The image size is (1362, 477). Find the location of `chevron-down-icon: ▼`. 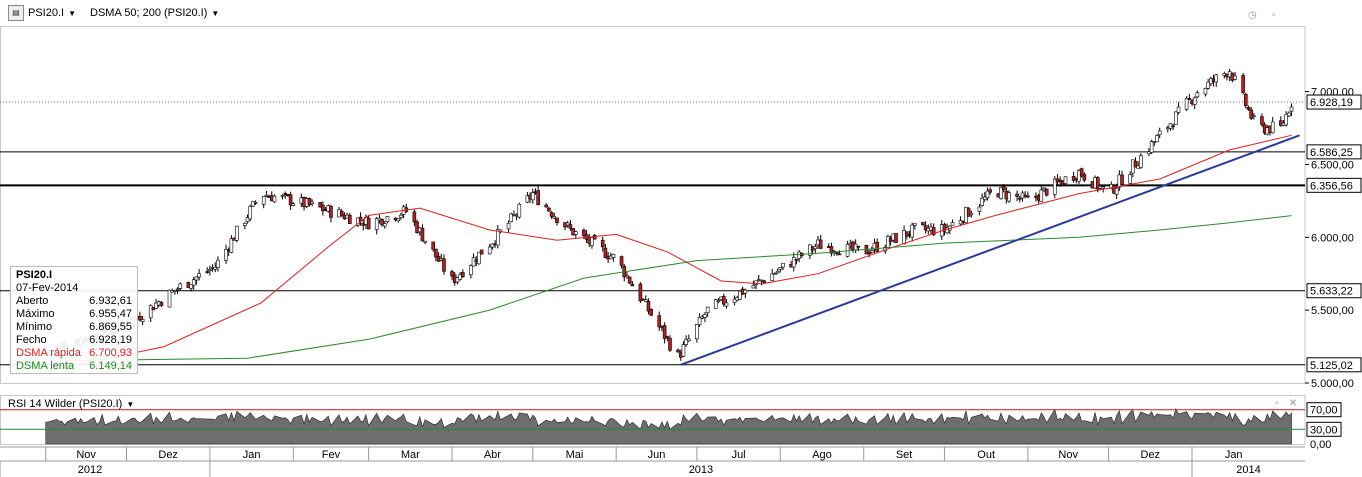

chevron-down-icon: ▼ is located at coordinates (72, 13).